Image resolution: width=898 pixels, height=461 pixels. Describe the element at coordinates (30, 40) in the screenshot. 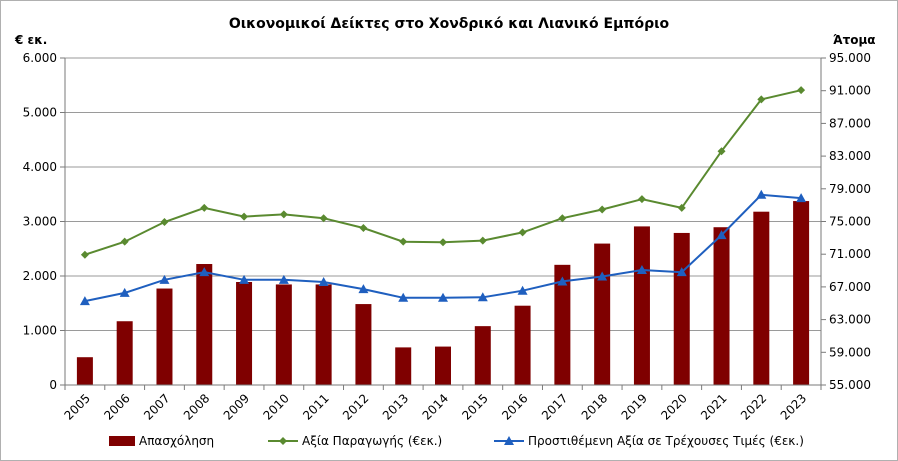

I see `left-axis-unit: € εκ.` at that location.